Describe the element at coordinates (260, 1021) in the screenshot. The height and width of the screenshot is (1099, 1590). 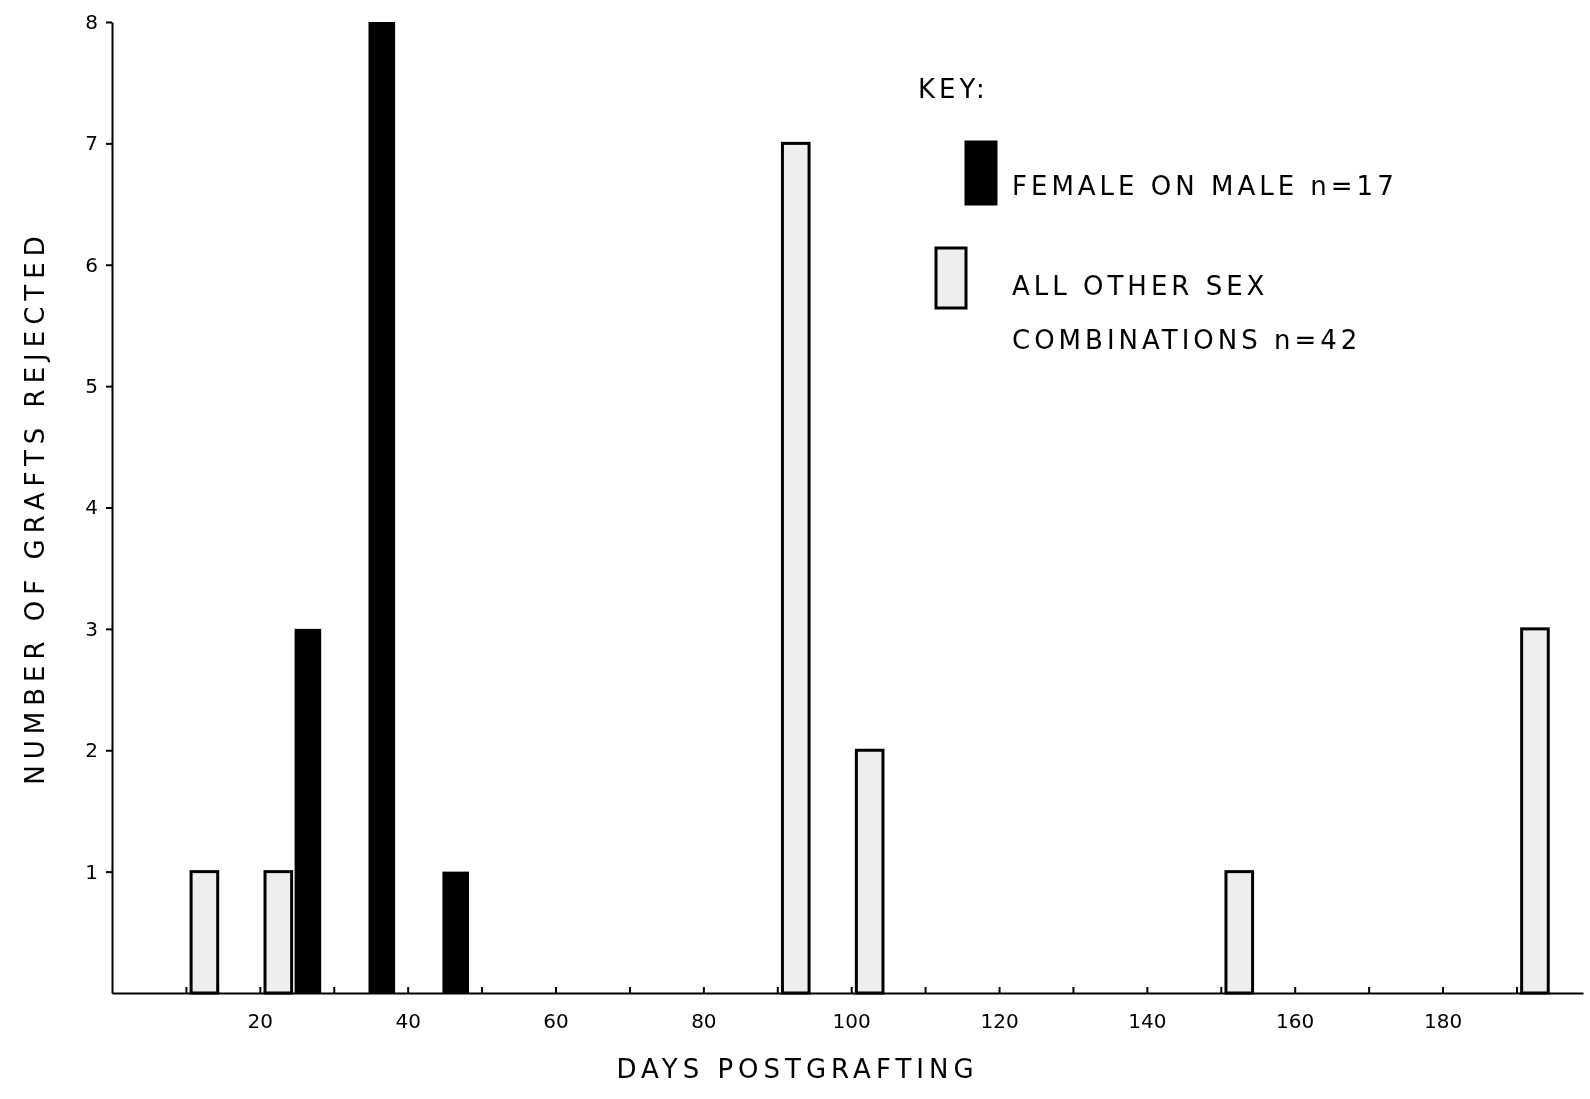
I see `x-tick-label: 20` at that location.